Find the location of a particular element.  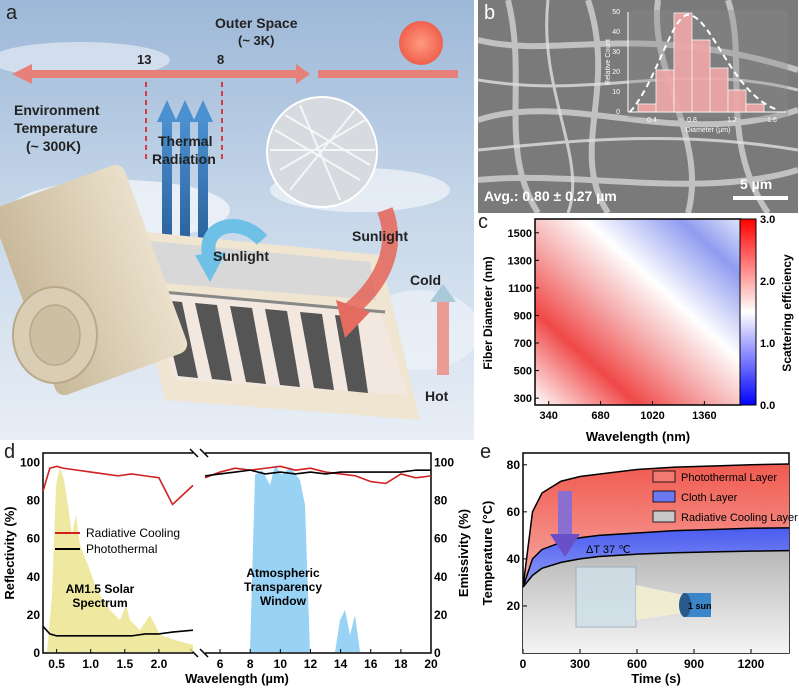

heatmap-ytick: 1500 is located at coordinates (520, 234).